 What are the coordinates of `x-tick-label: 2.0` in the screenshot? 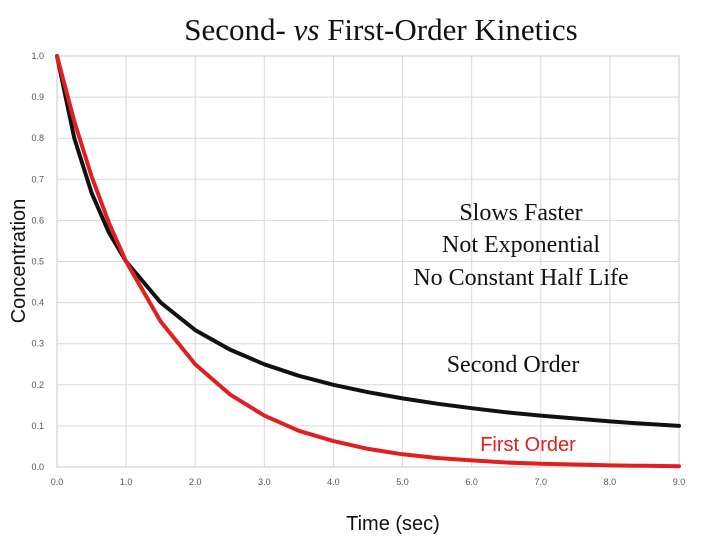 It's located at (195, 482).